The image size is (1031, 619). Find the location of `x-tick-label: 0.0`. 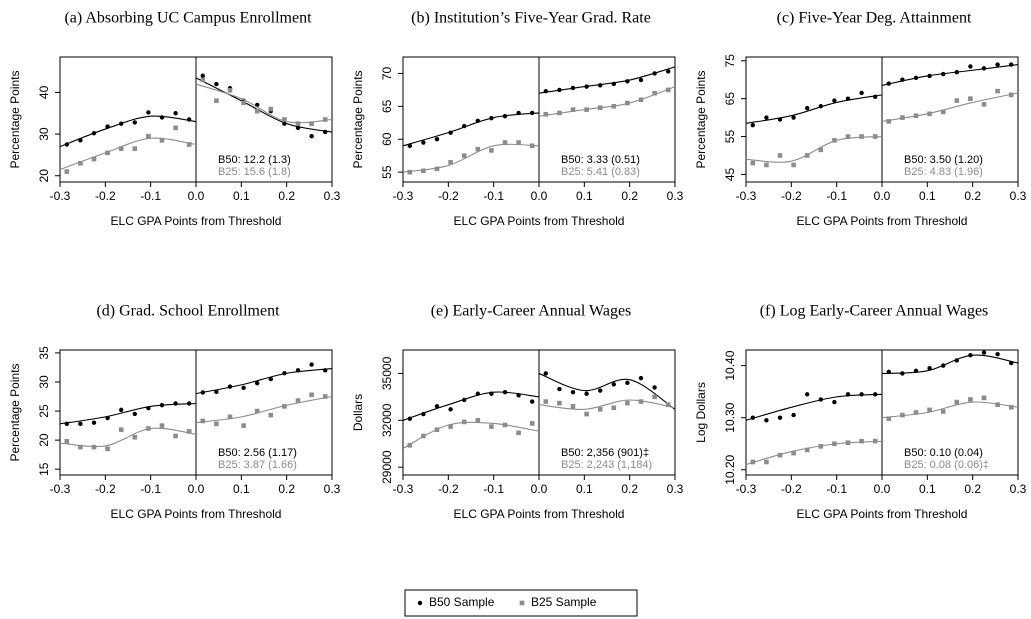

x-tick-label: 0.0 is located at coordinates (882, 489).